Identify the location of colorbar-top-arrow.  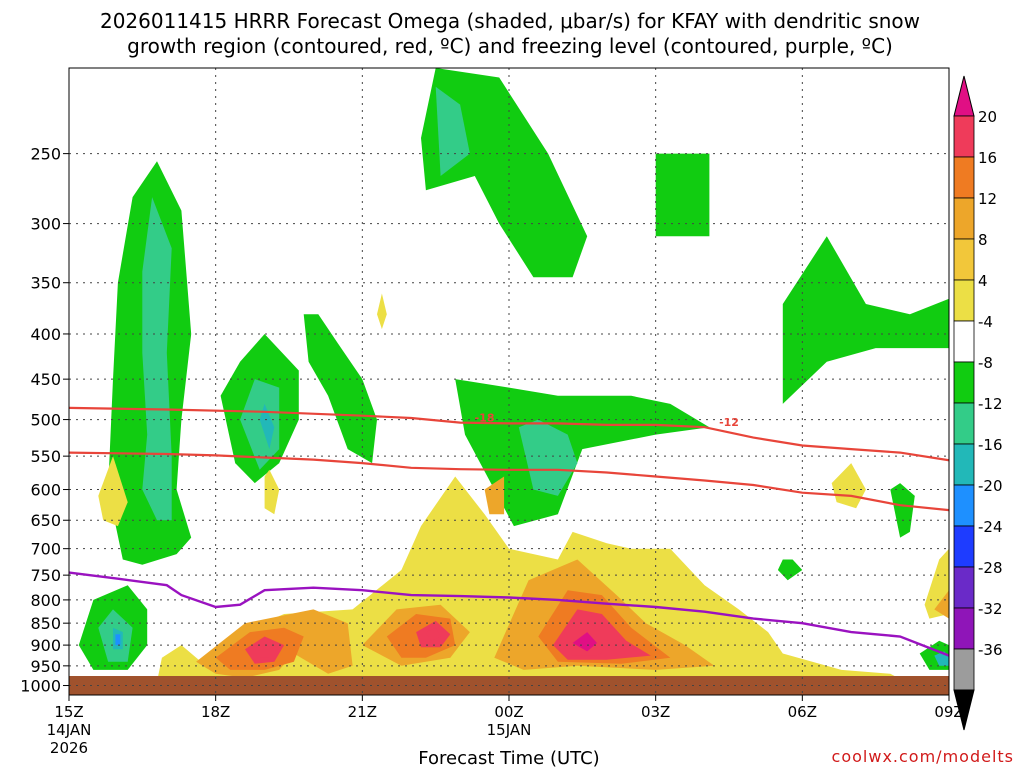
(964, 96).